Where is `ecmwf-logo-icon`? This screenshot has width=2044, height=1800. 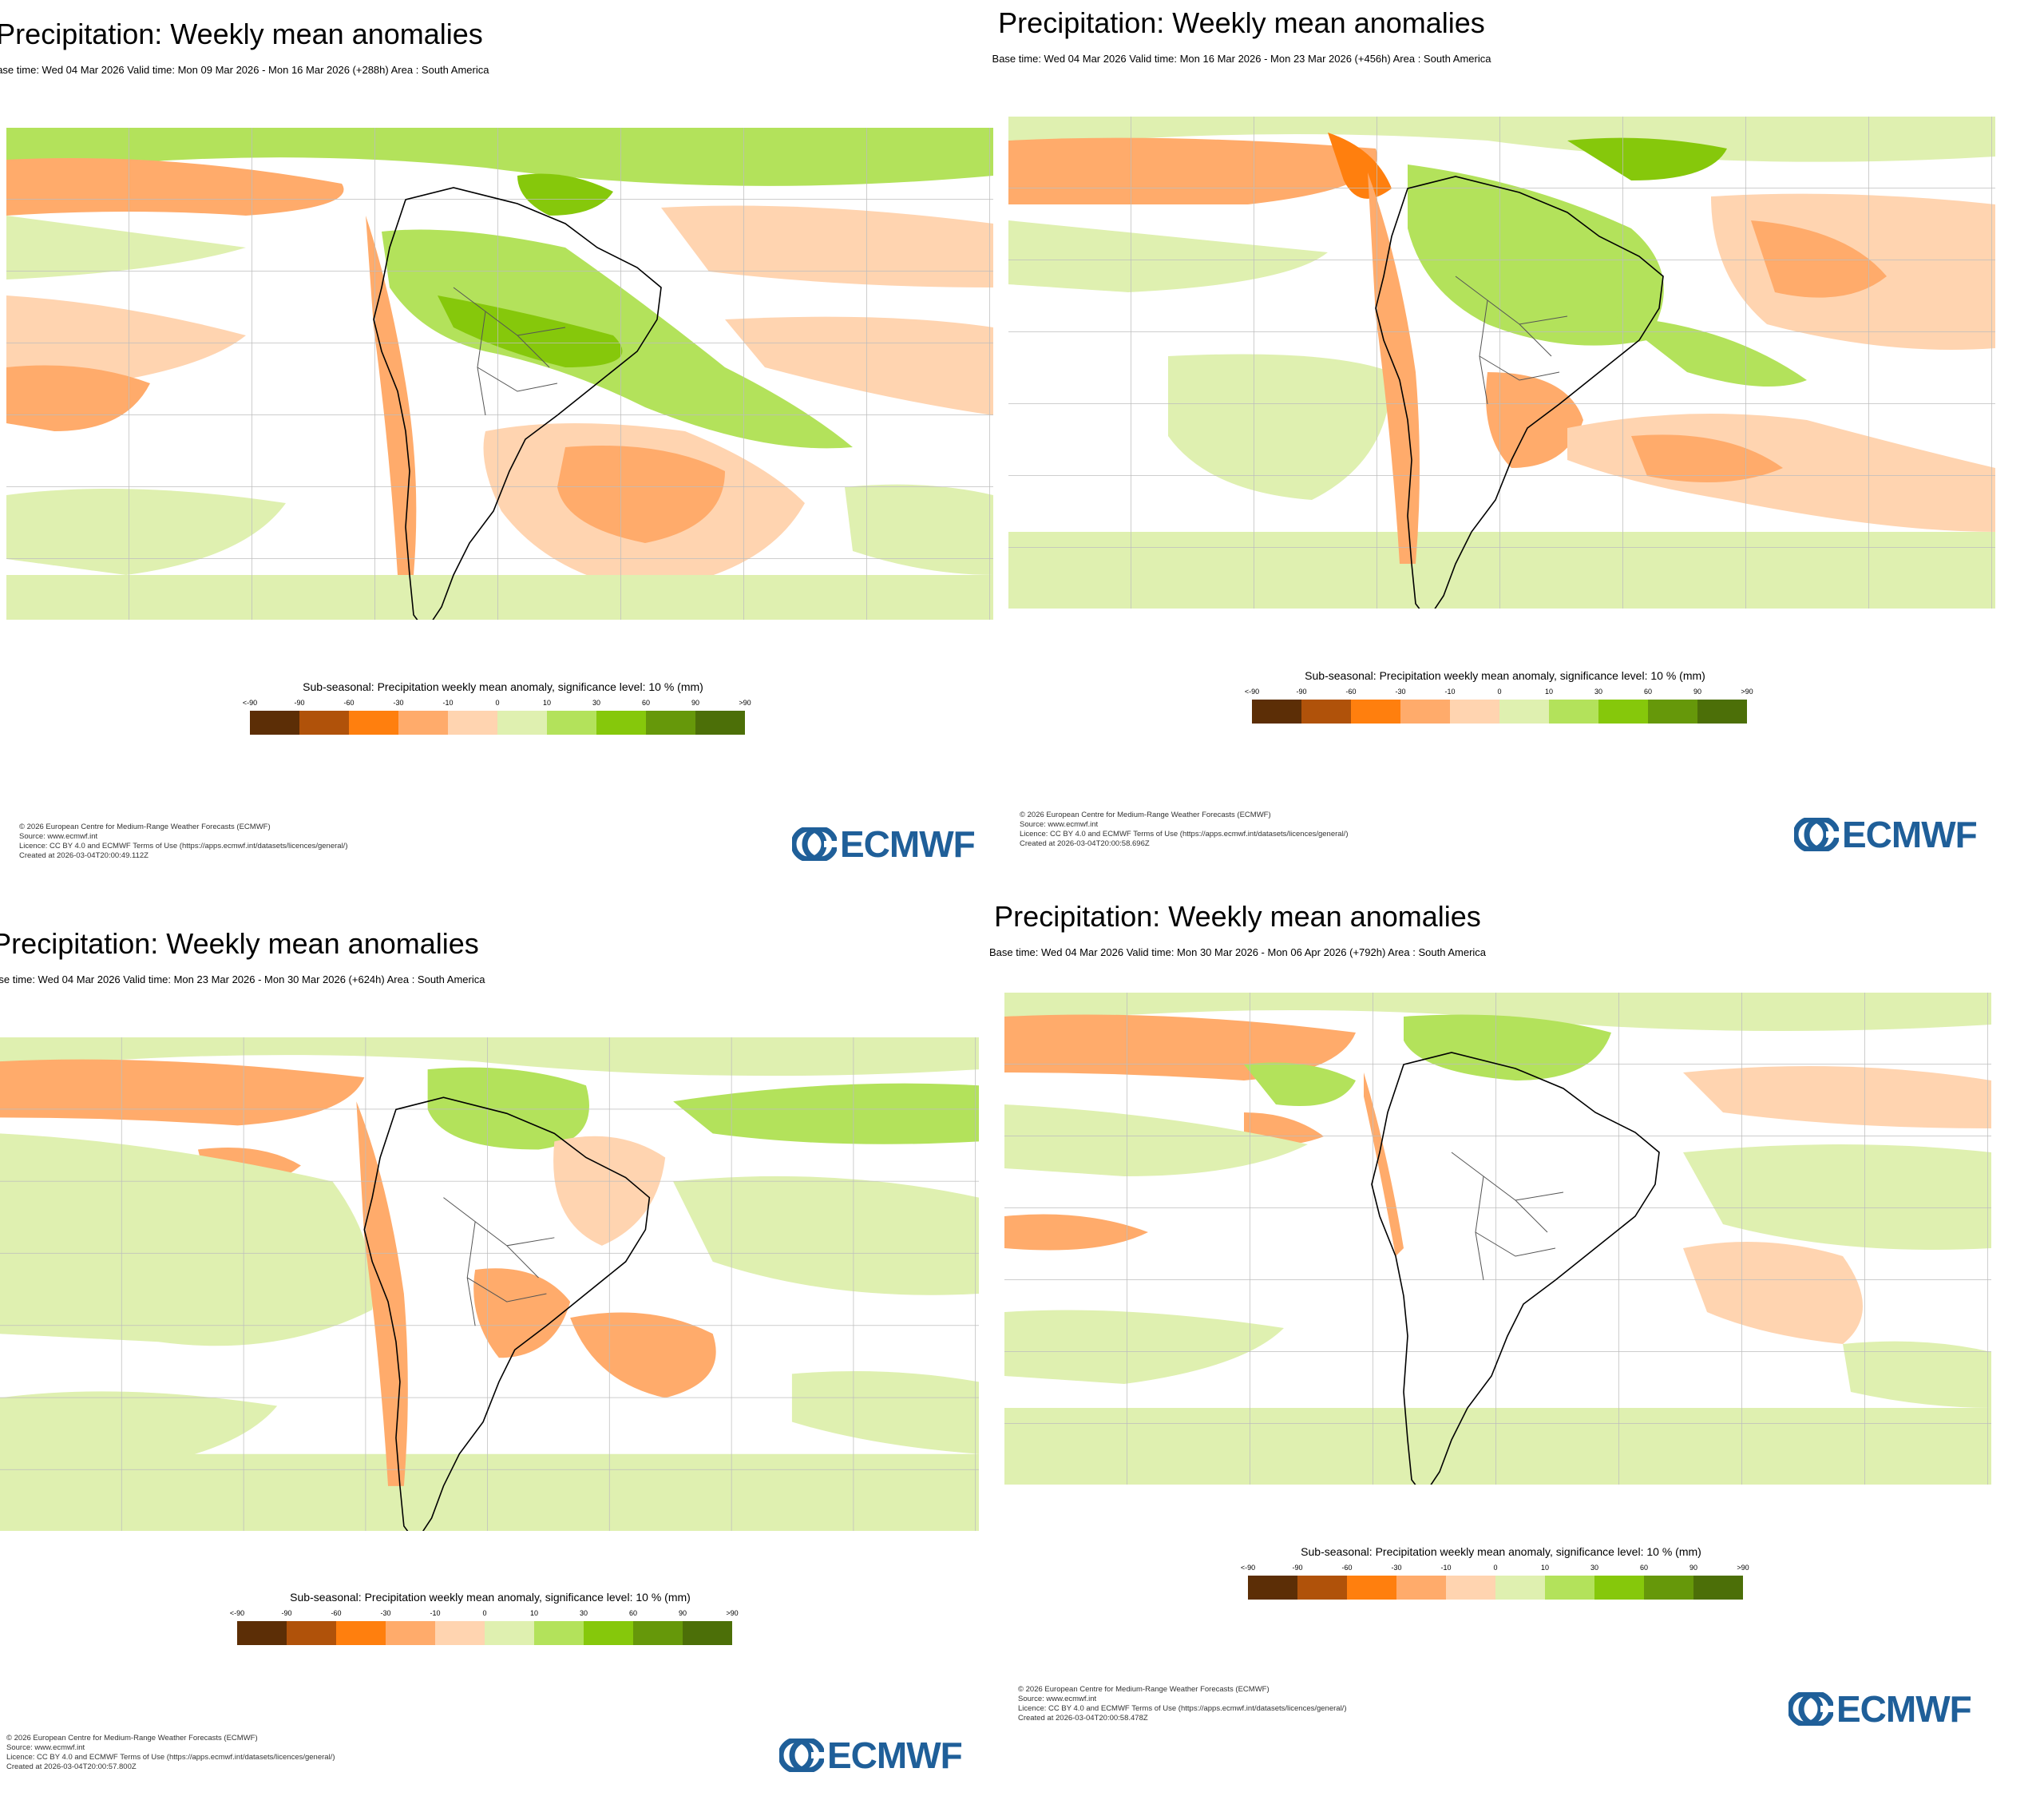
ecmwf-logo-icon is located at coordinates (1810, 1709).